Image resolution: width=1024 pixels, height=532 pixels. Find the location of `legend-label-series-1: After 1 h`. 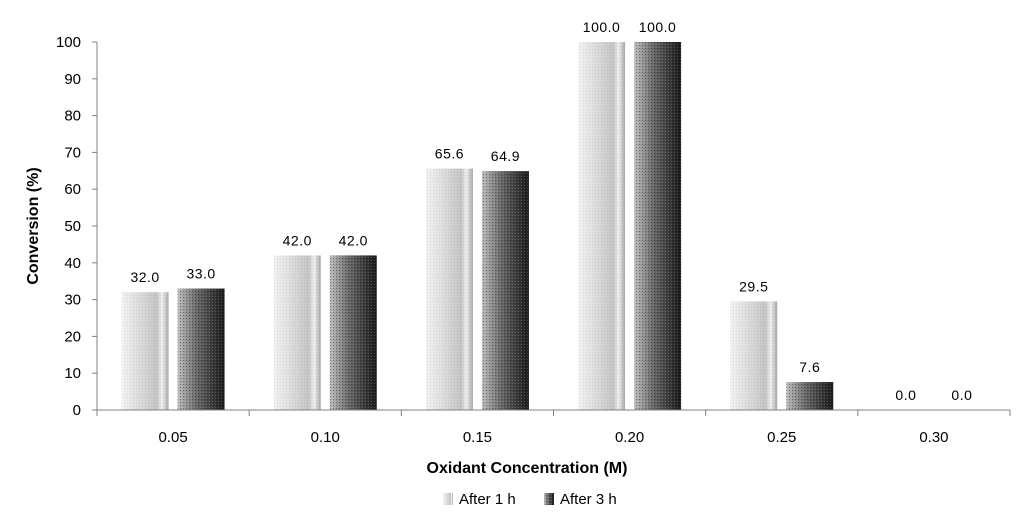

legend-label-series-1: After 1 h is located at coordinates (487, 499).